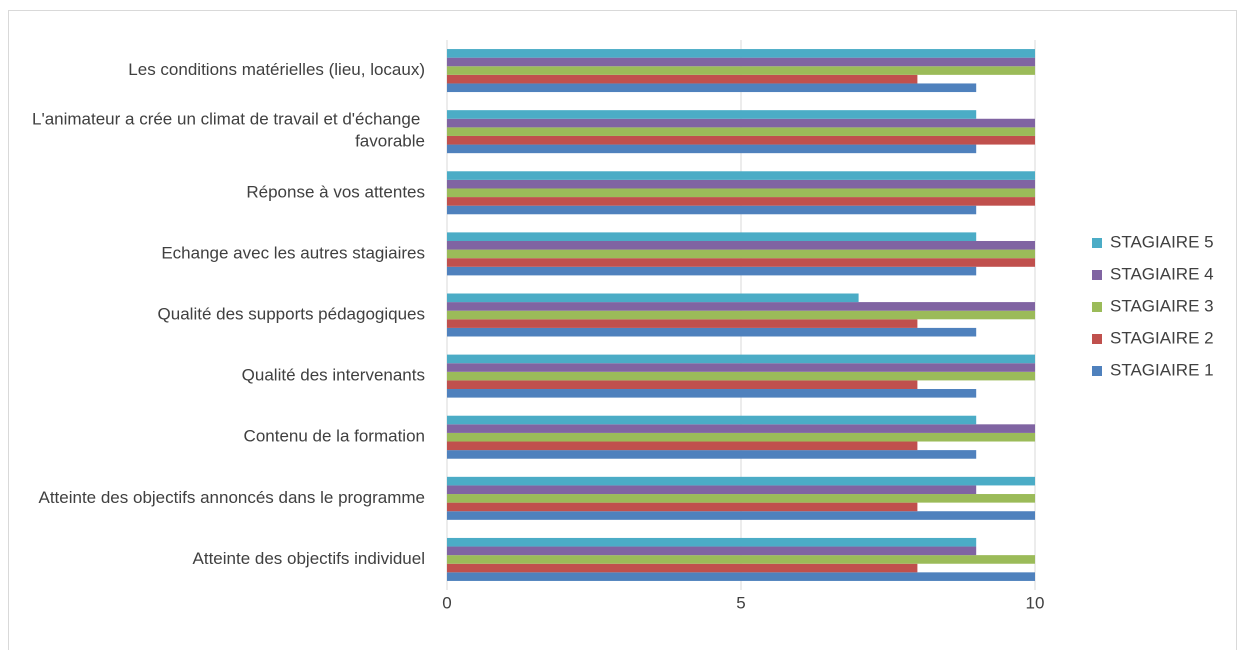 This screenshot has height=650, width=1245. I want to click on x-tick-label: 0, so click(446, 602).